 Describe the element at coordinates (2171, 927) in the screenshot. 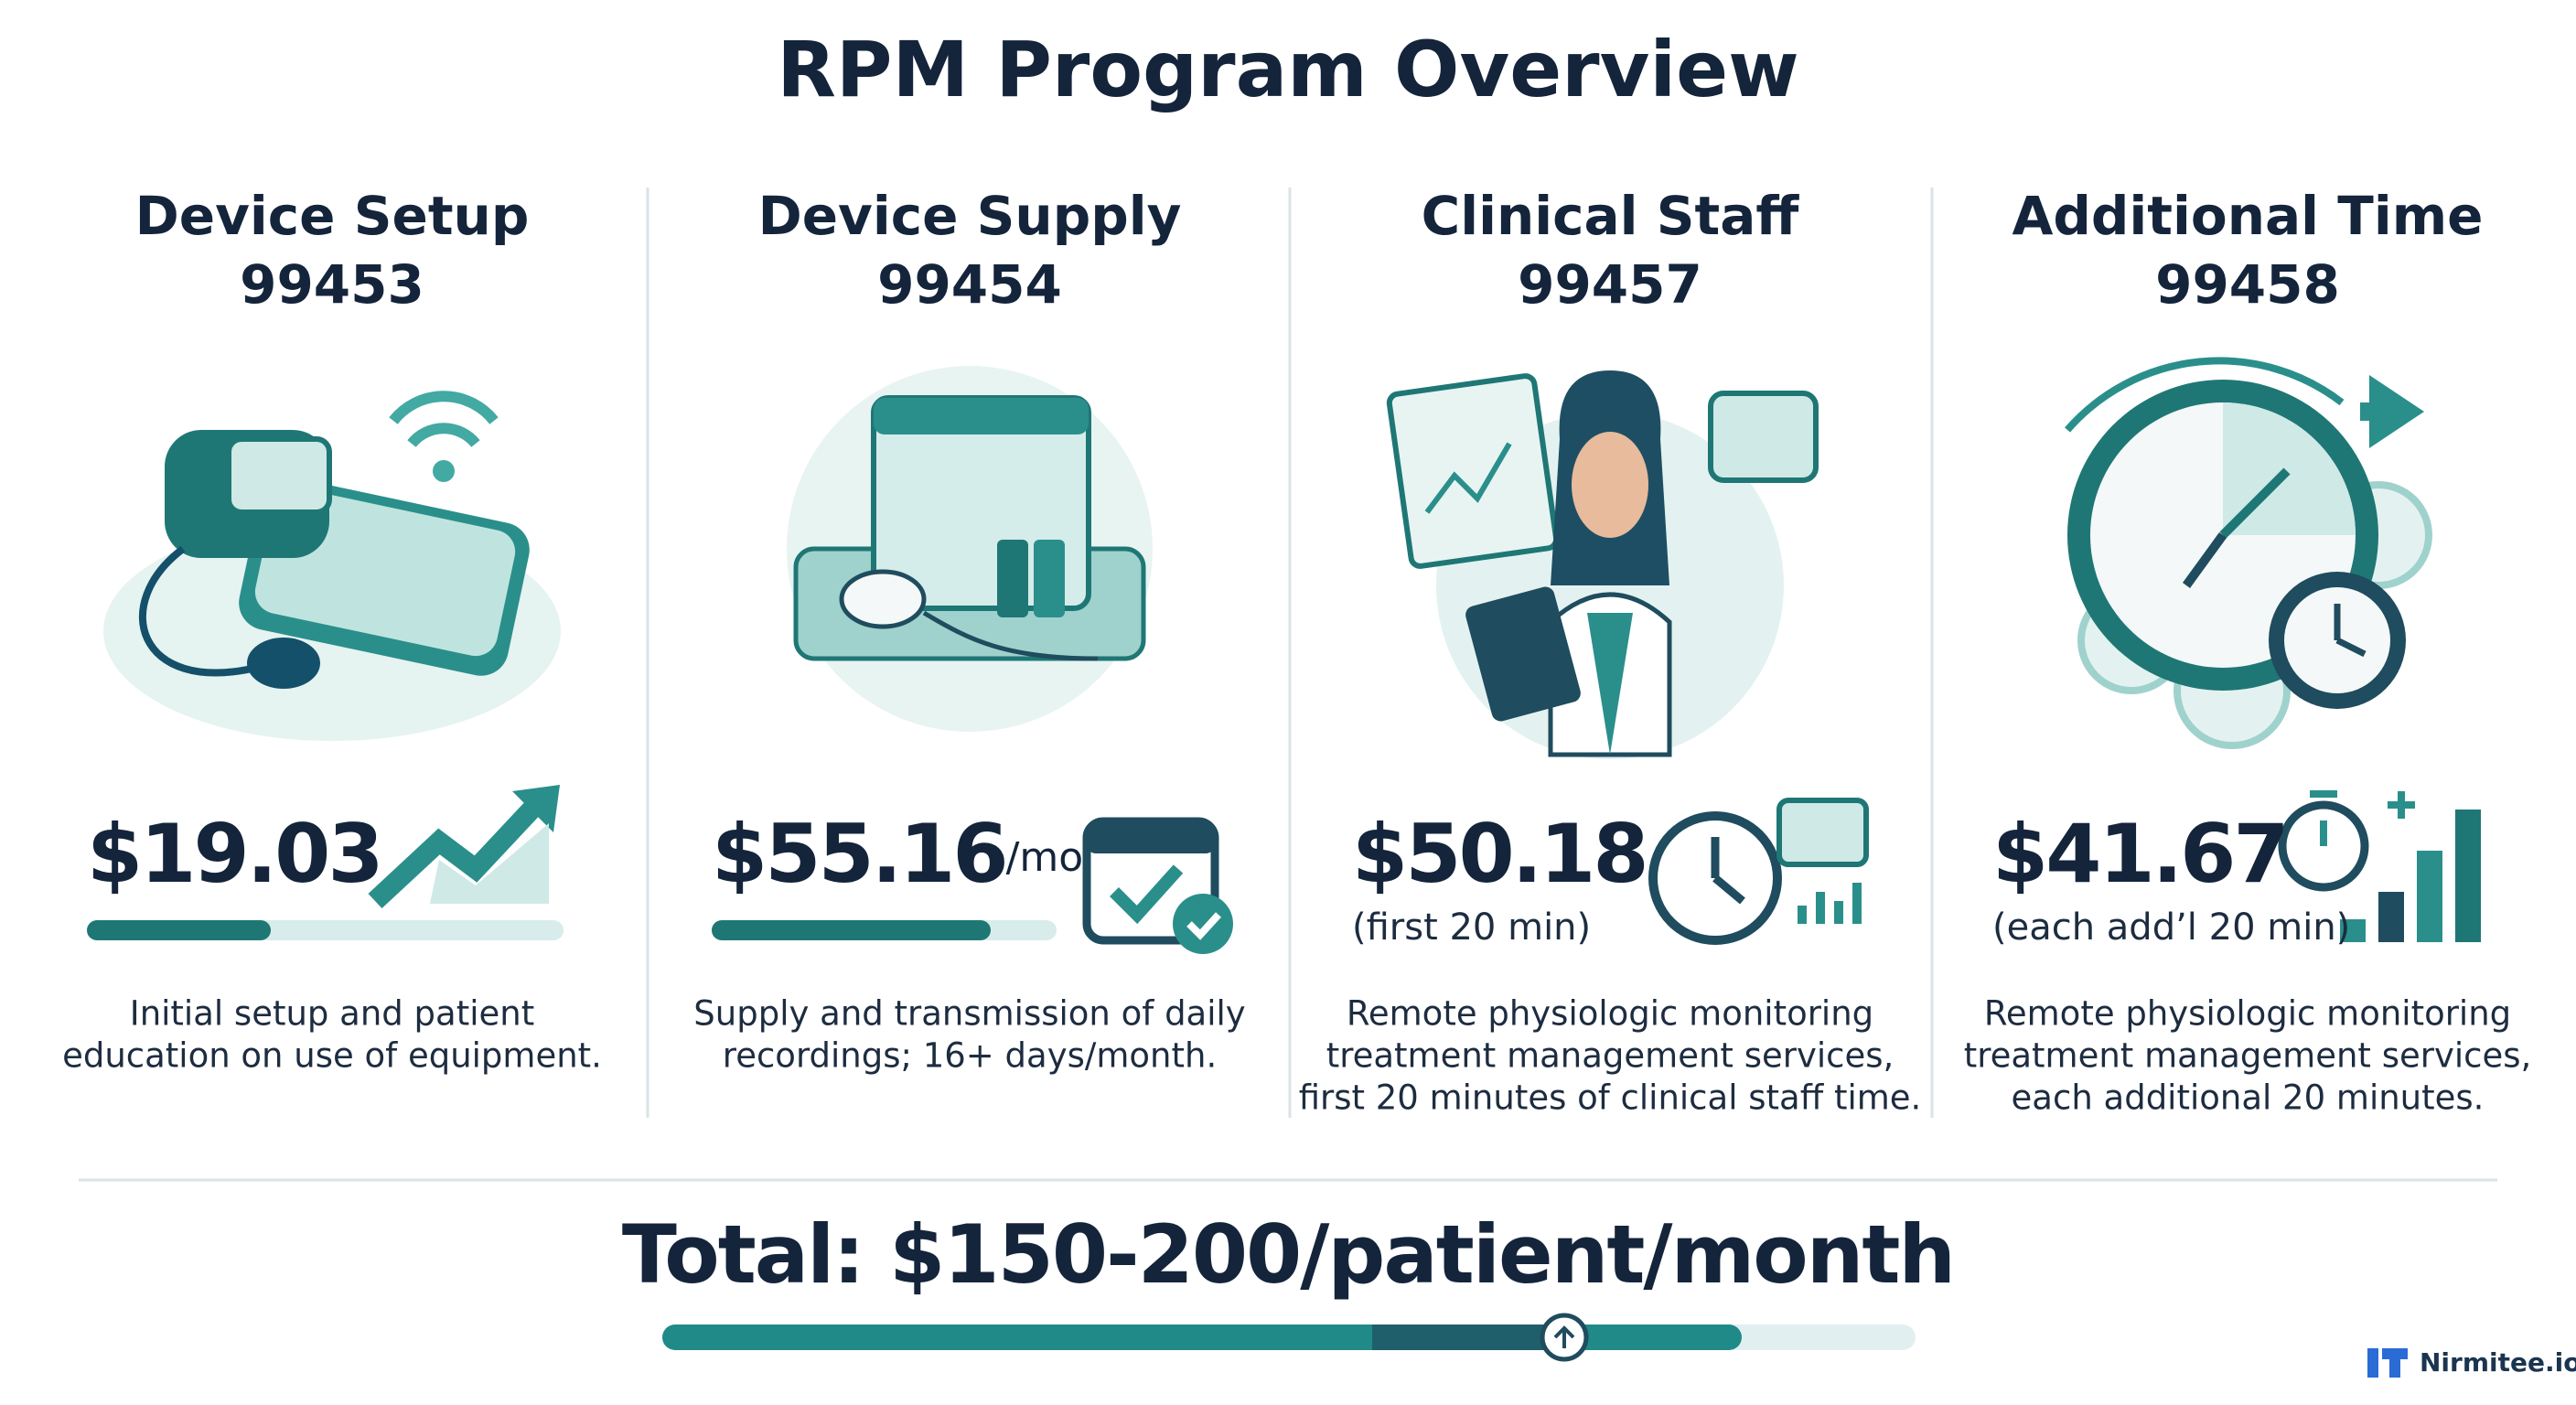

I see `price-note: (each add’l 20 min)` at that location.